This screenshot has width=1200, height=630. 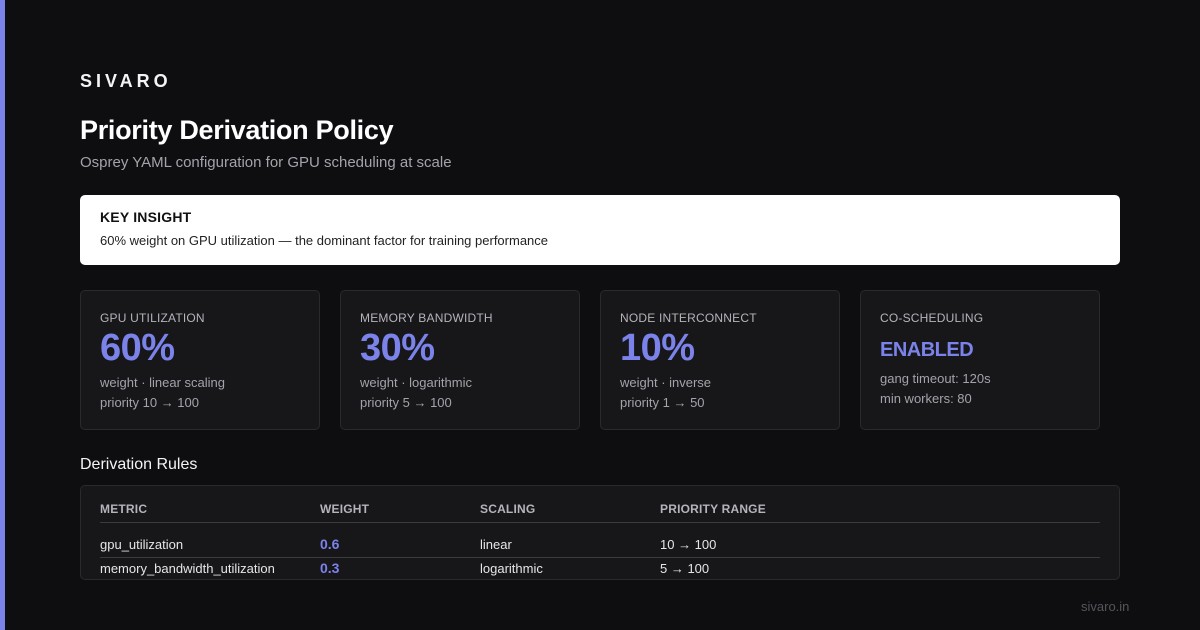 I want to click on cell-scaling: linear, so click(x=496, y=544).